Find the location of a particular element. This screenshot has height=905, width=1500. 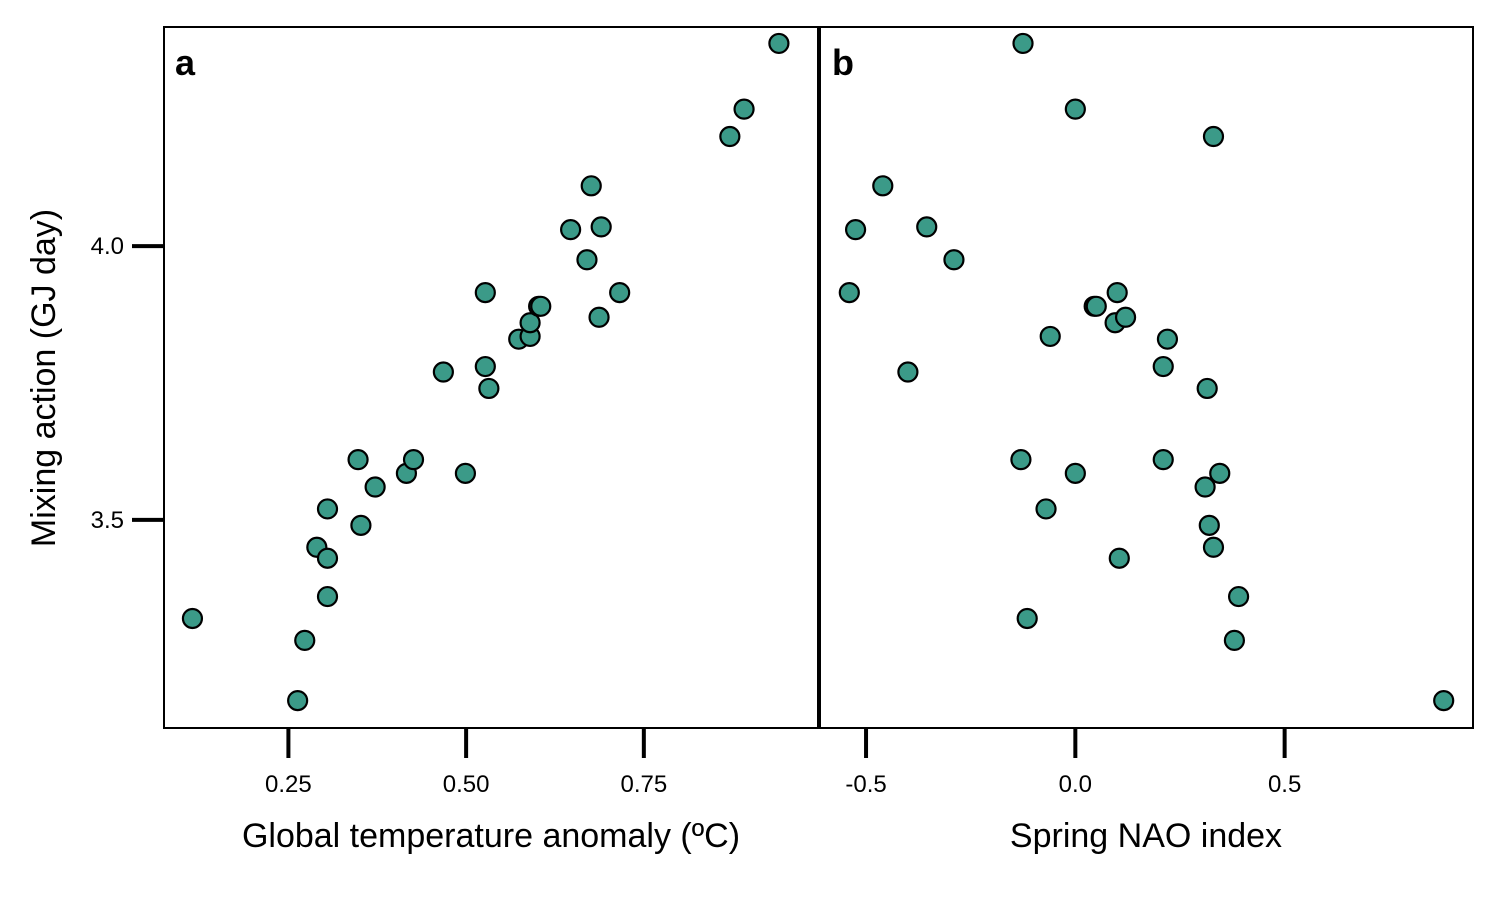

y-tick-label: 3.5 is located at coordinates (107, 520).